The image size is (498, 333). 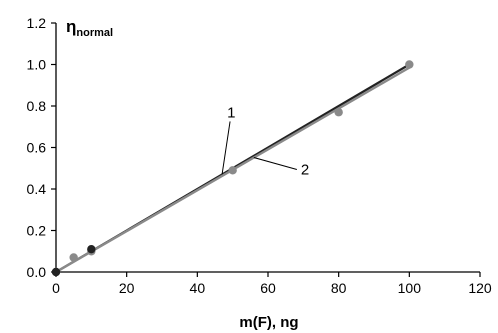 I want to click on x-tick-label: 40, so click(x=198, y=288).